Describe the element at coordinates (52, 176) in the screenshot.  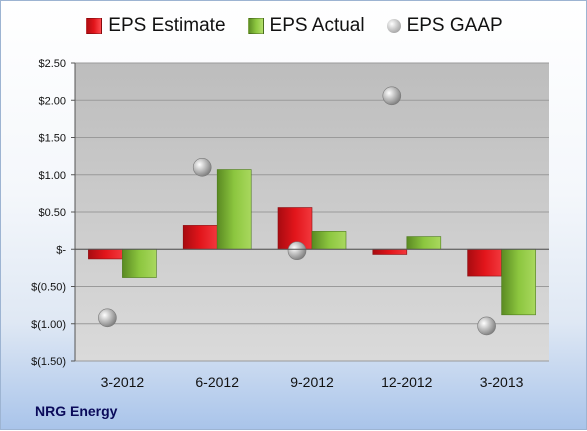
I see `y-tick-label: $1.00` at that location.